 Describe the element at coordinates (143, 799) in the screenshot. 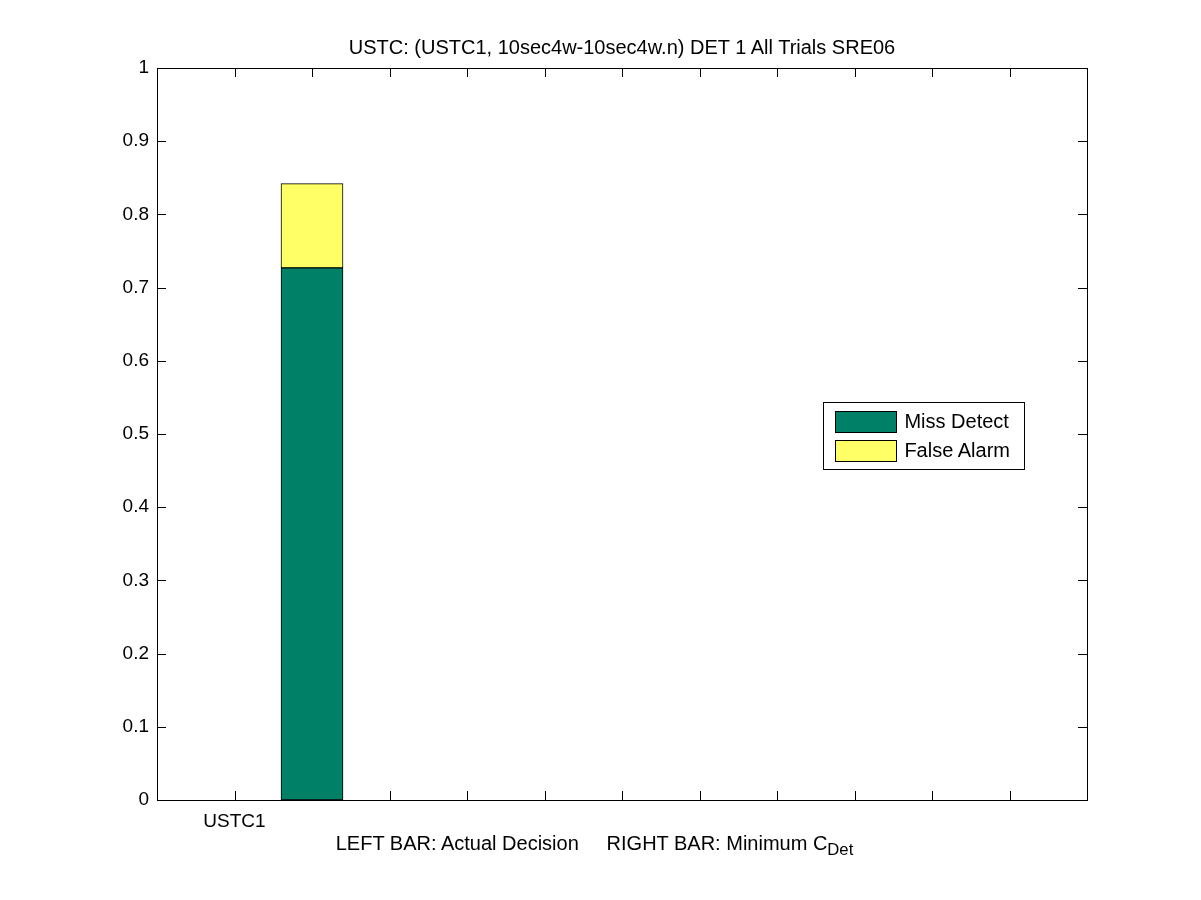

I see `y-tick-label: 0` at that location.